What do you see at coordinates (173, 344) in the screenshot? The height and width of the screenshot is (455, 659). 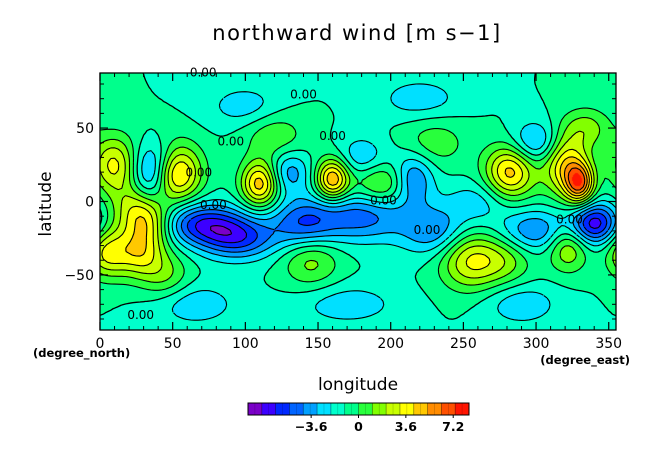 I see `x-tick-label: 50` at bounding box center [173, 344].